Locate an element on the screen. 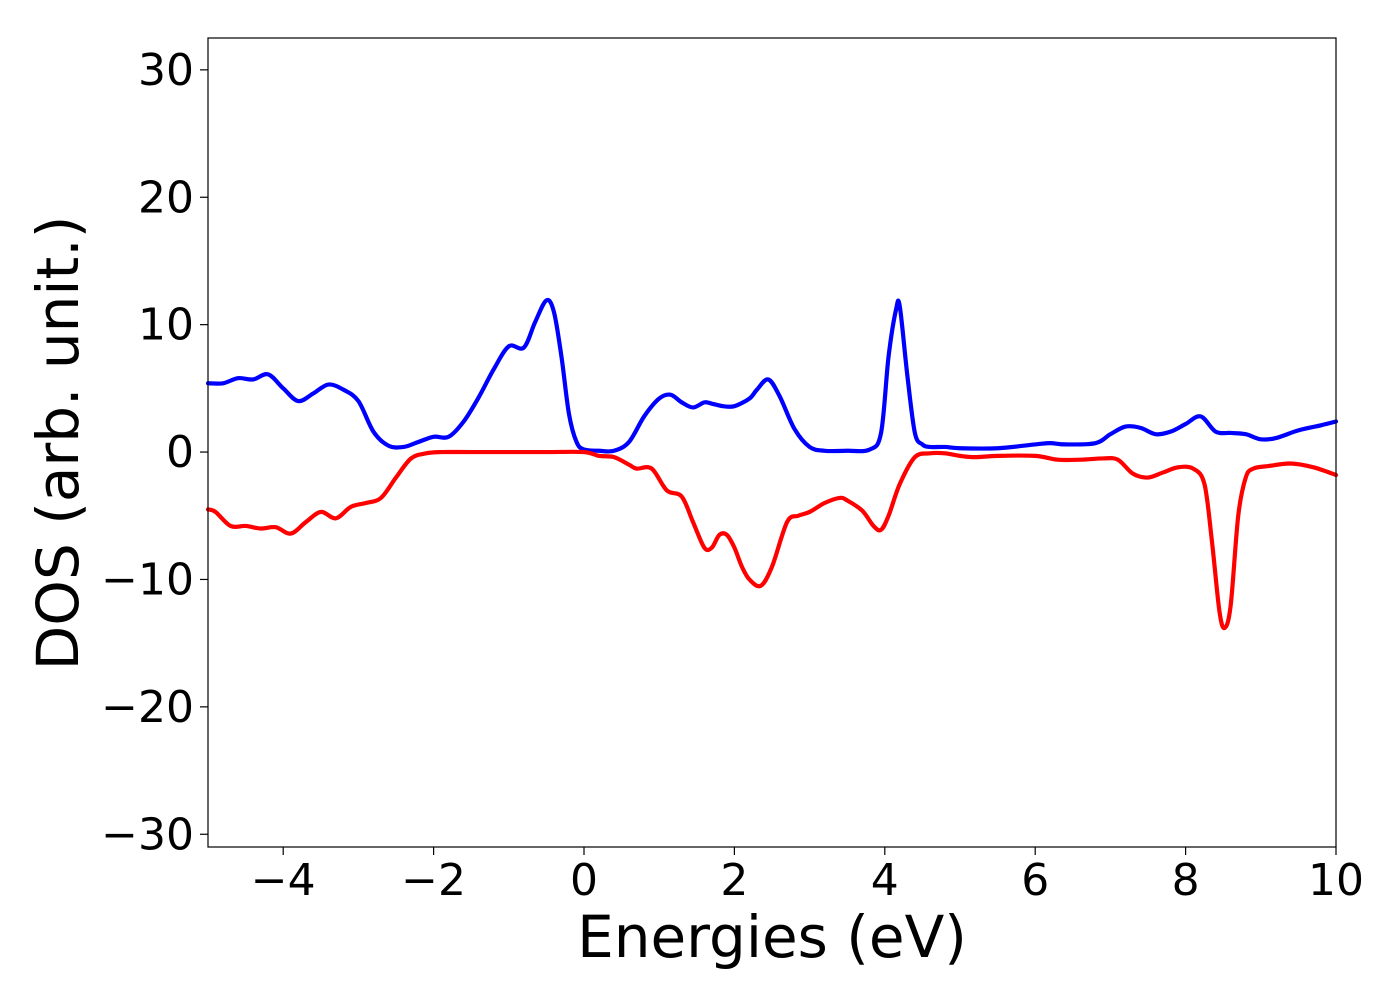 This screenshot has width=1400, height=1000. x-axis-ticks: −4 −2 0 2 4 6 8 10 is located at coordinates (807, 876).